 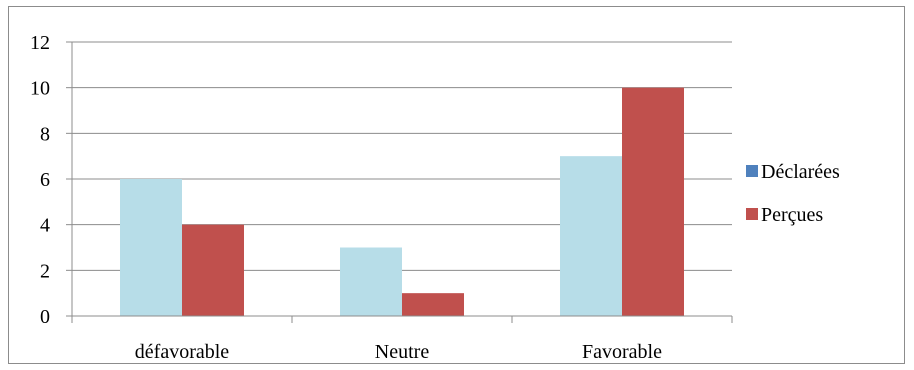 What do you see at coordinates (752, 214) in the screenshot?
I see `legend-swatch-percues` at bounding box center [752, 214].